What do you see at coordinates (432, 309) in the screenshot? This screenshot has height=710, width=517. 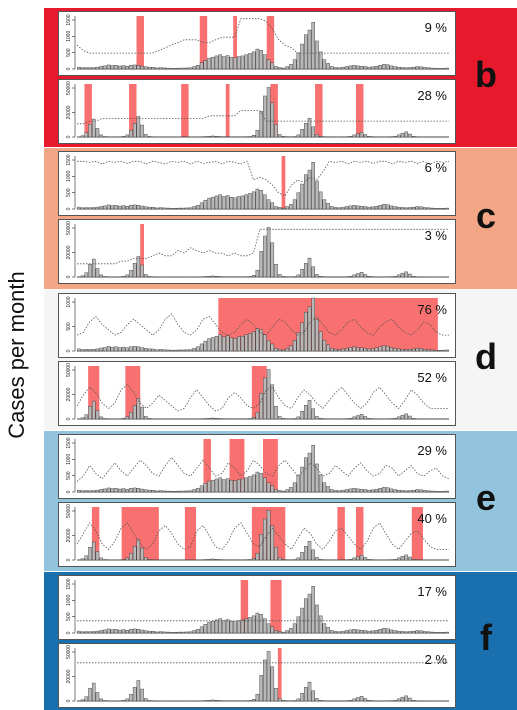 I see `epidemic-percent-label: 76 %` at bounding box center [432, 309].